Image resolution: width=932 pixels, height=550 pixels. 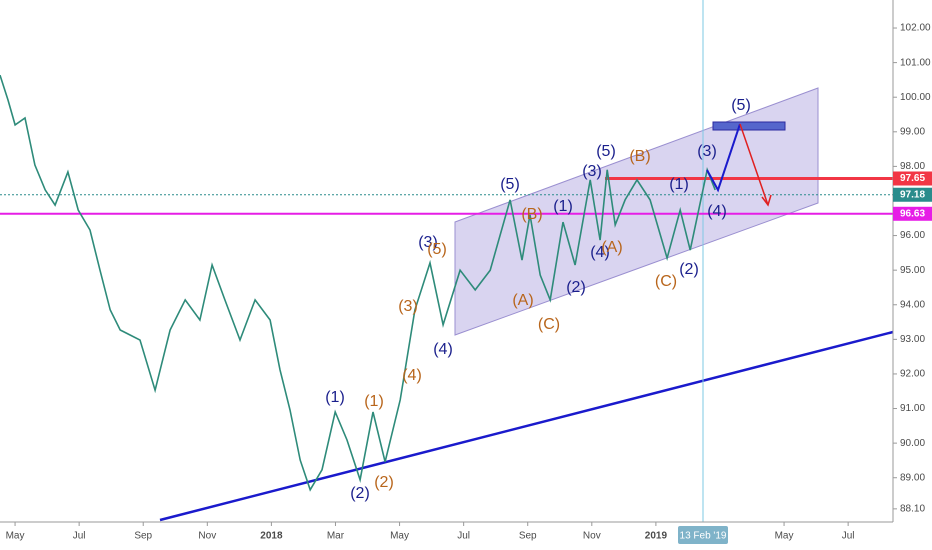 What do you see at coordinates (723, 158) in the screenshot?
I see `projection` at bounding box center [723, 158].